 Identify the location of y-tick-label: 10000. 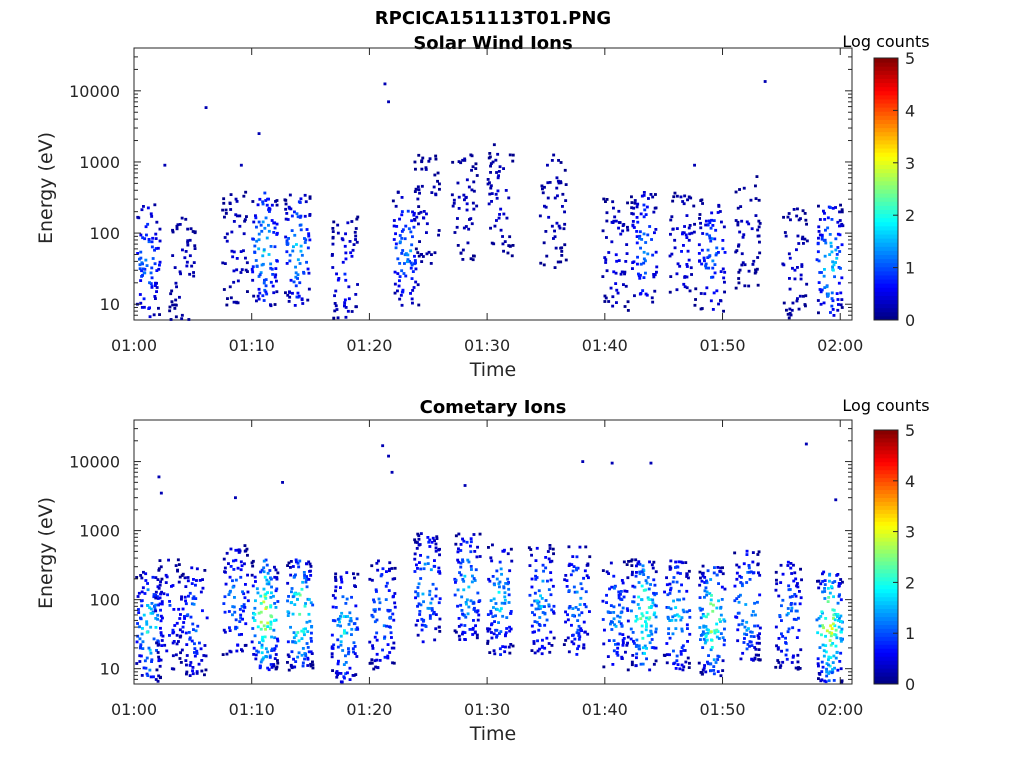
(94, 91).